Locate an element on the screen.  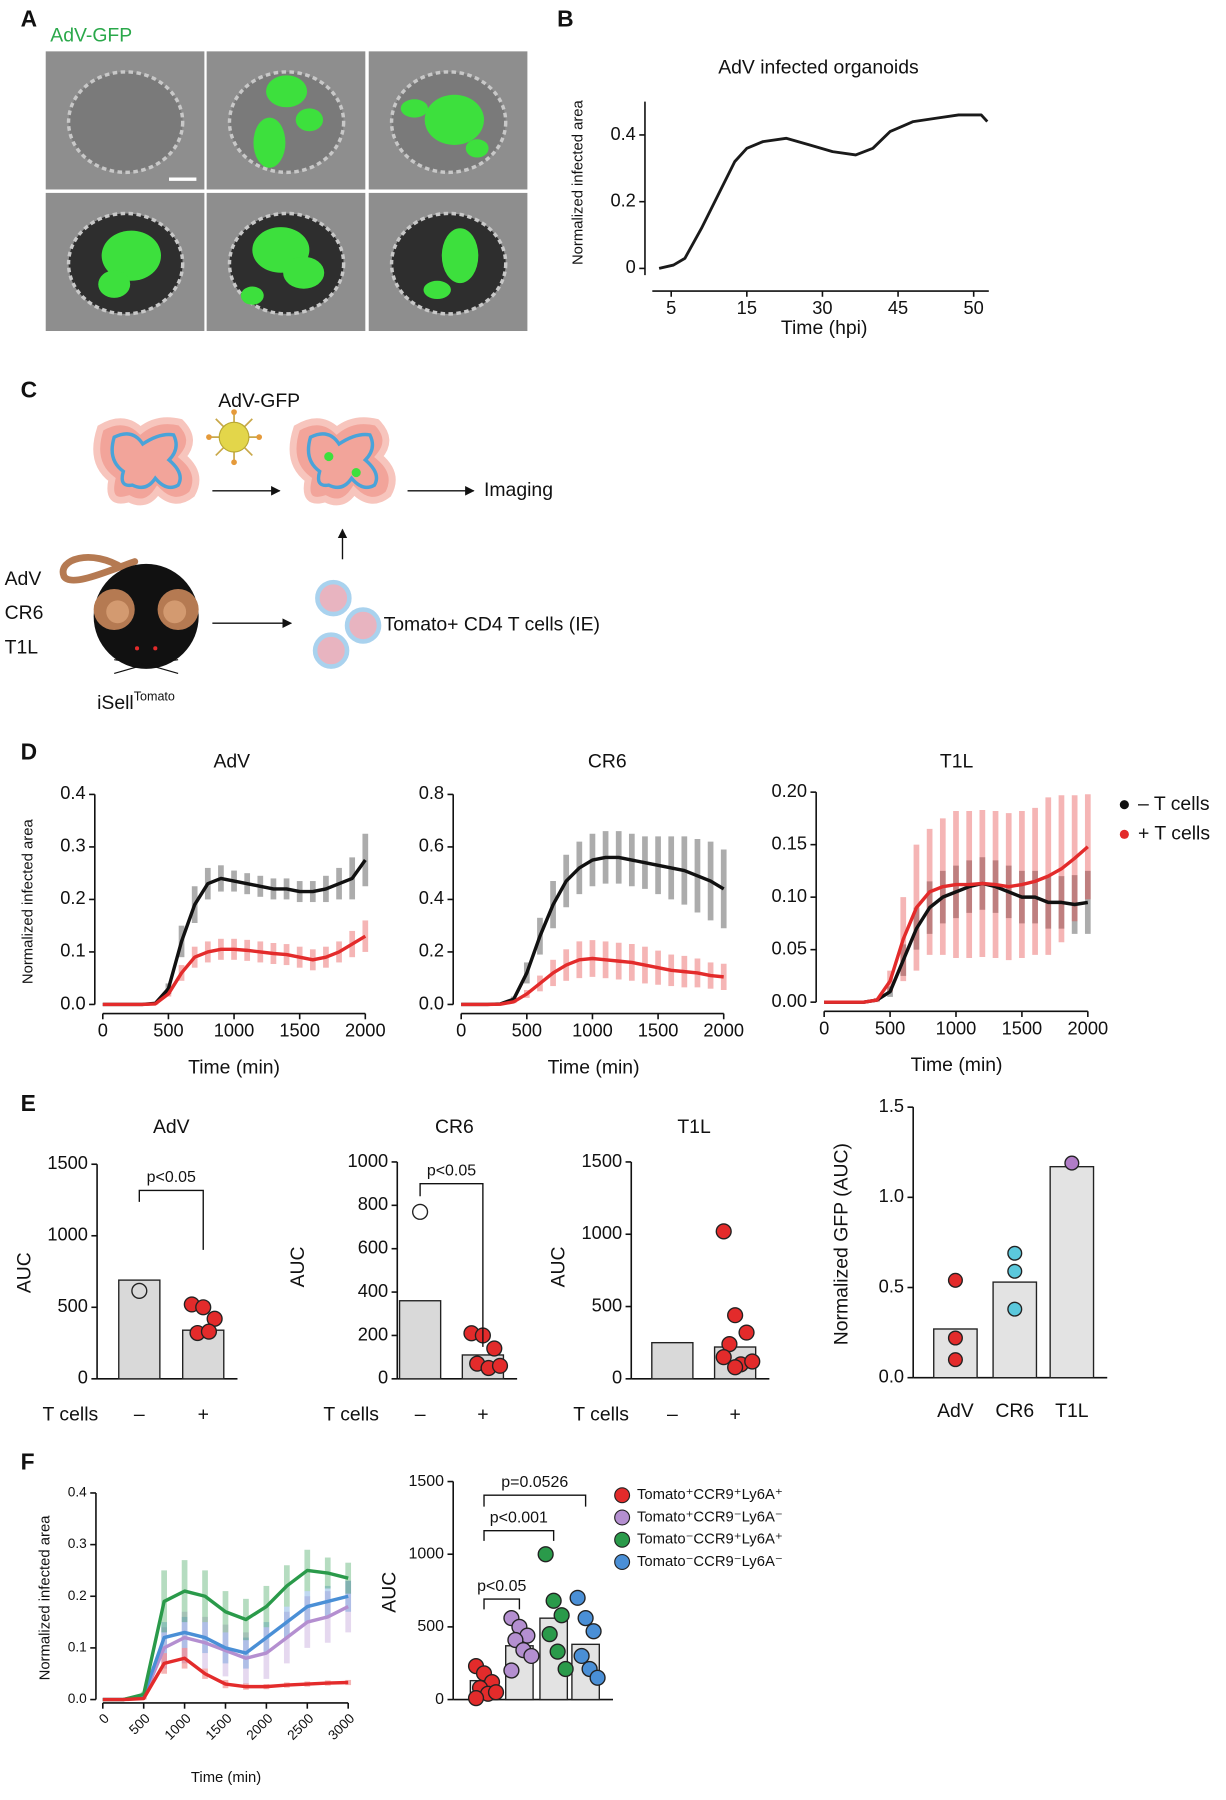
y-tick-label: 0.1 is located at coordinates (72, 950).